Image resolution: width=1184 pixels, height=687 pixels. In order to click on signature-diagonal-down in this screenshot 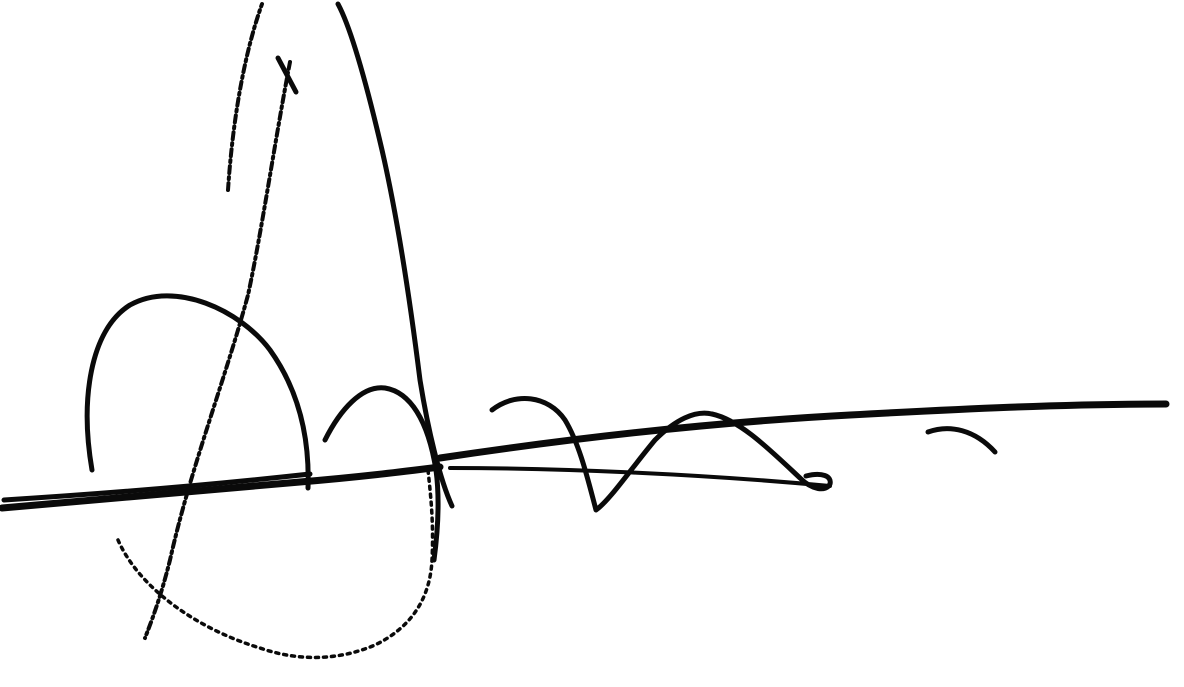, I will do `click(217, 350)`.